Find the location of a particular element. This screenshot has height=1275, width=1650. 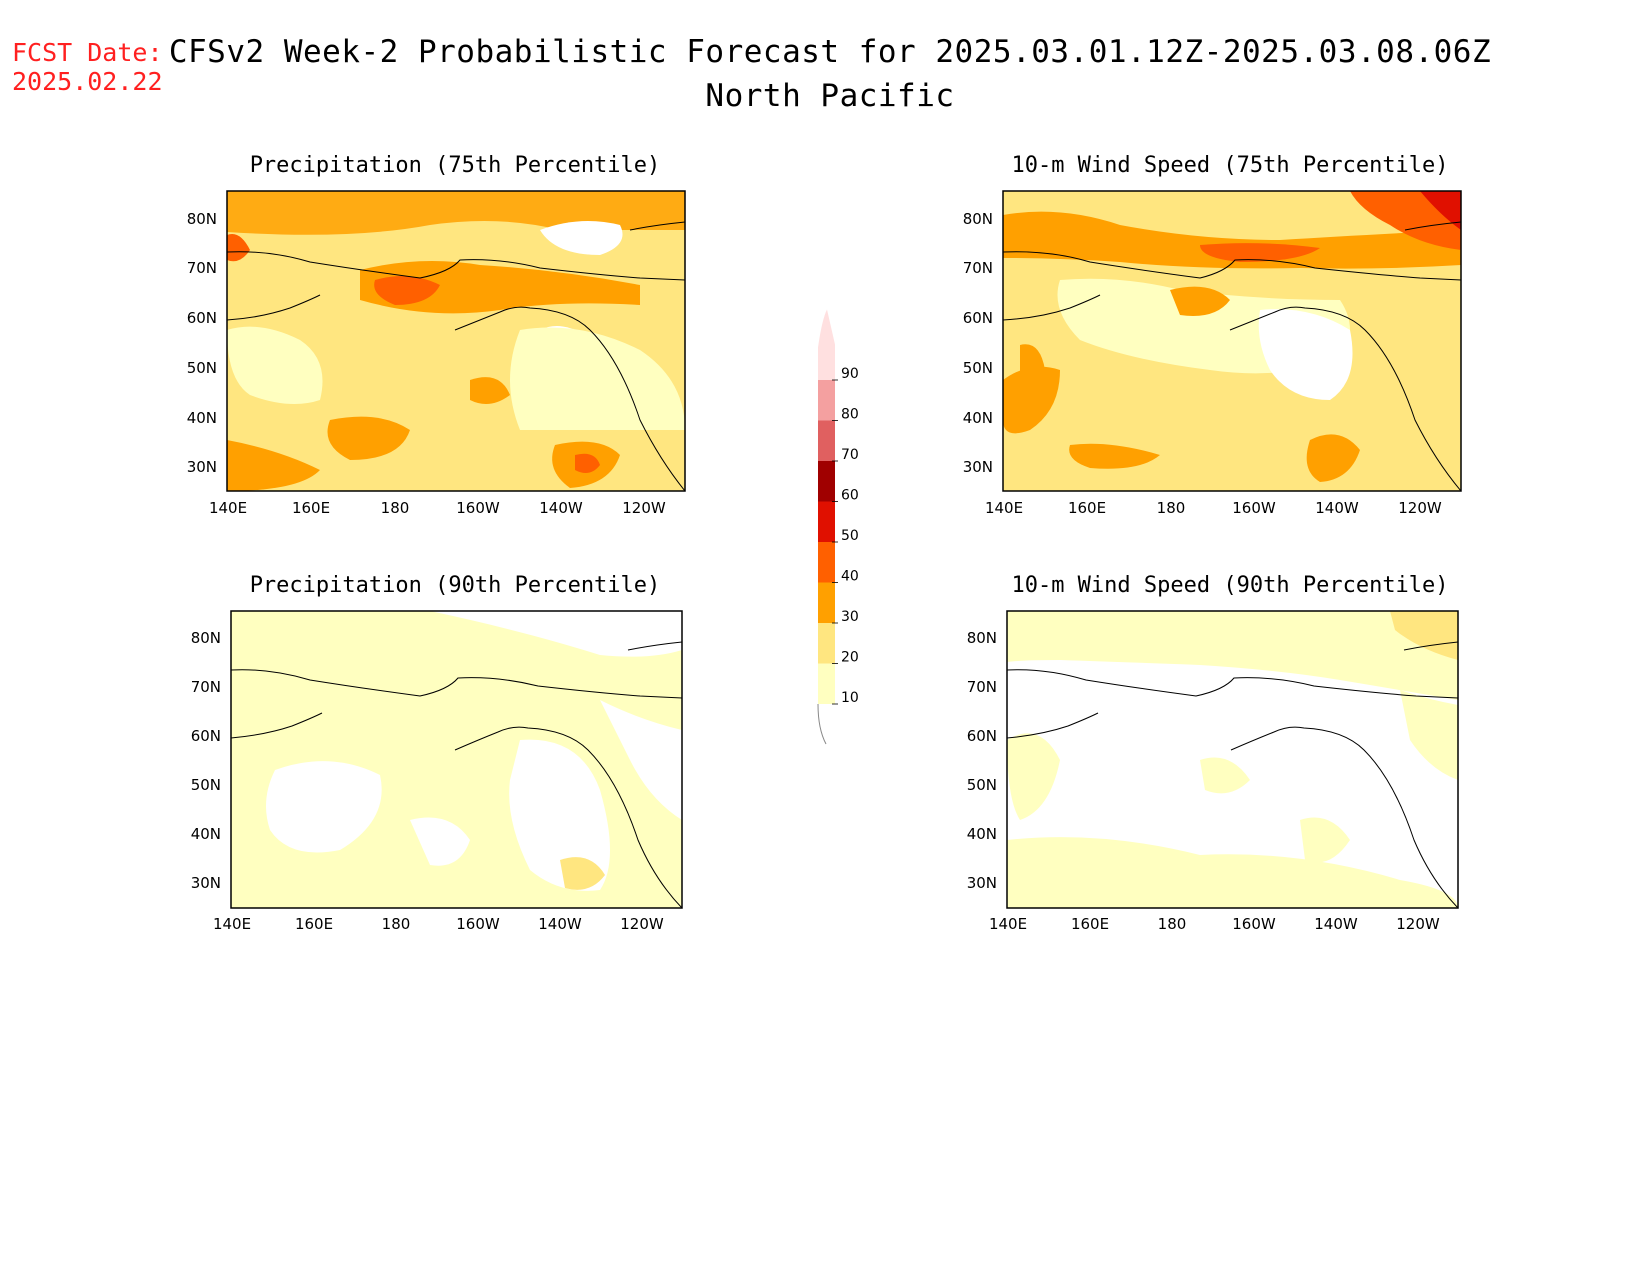

forecast-date-label: FCST Date: is located at coordinates (87, 52).